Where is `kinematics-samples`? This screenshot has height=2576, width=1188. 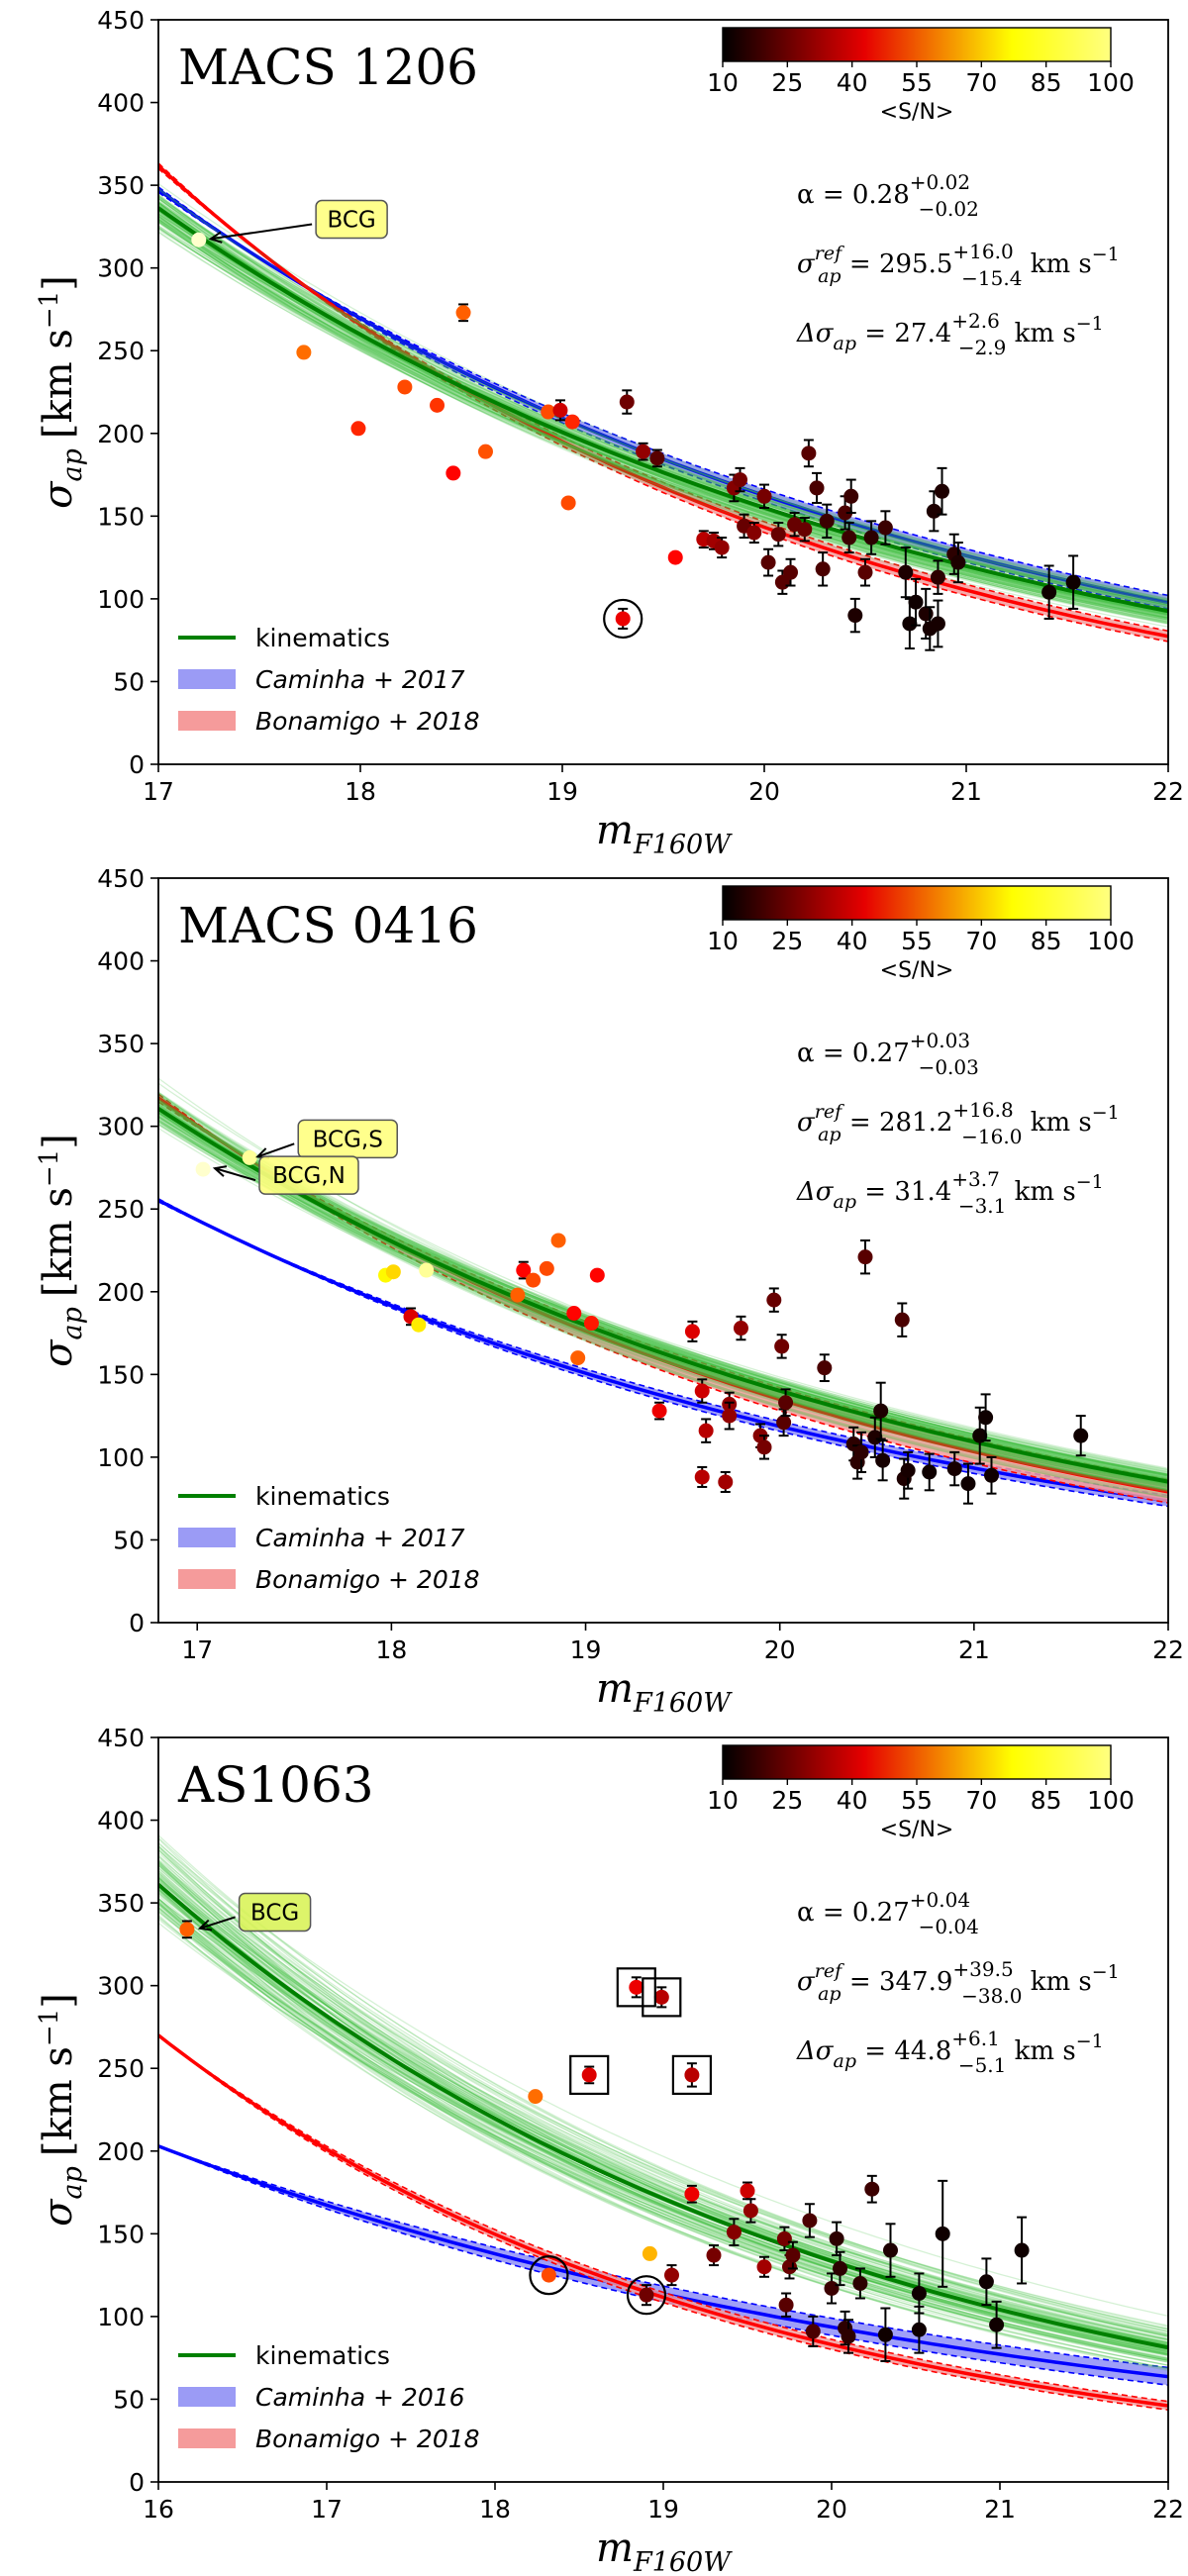
kinematics-samples is located at coordinates (663, 405).